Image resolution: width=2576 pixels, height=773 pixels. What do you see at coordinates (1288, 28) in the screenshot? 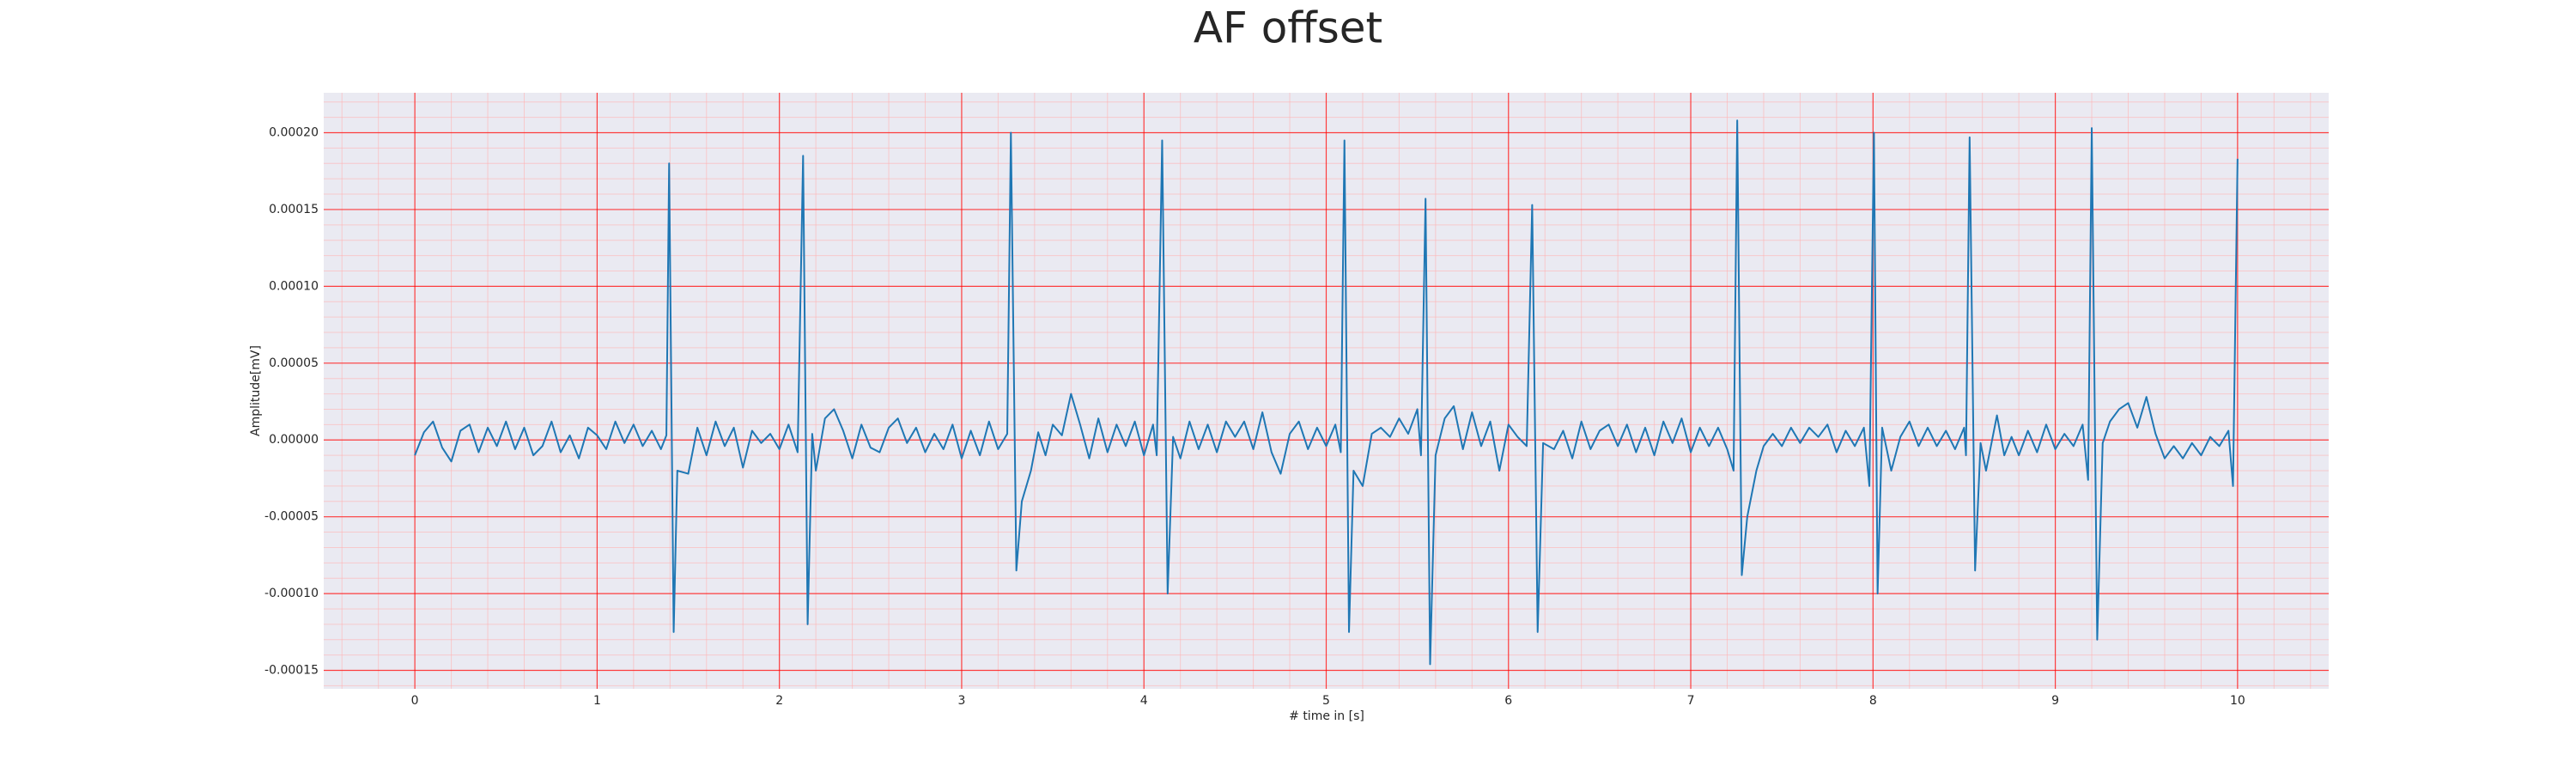
I see `chart-title: AF offset` at bounding box center [1288, 28].